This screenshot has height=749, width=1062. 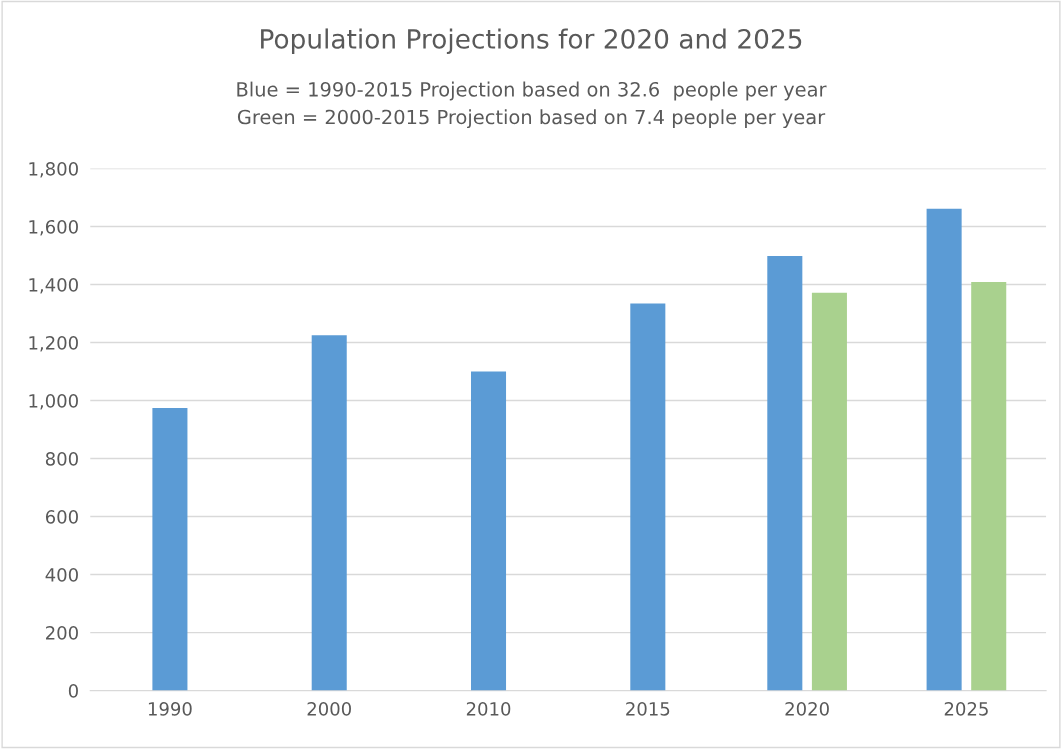 What do you see at coordinates (61, 575) in the screenshot?
I see `y-tick-label: 400` at bounding box center [61, 575].